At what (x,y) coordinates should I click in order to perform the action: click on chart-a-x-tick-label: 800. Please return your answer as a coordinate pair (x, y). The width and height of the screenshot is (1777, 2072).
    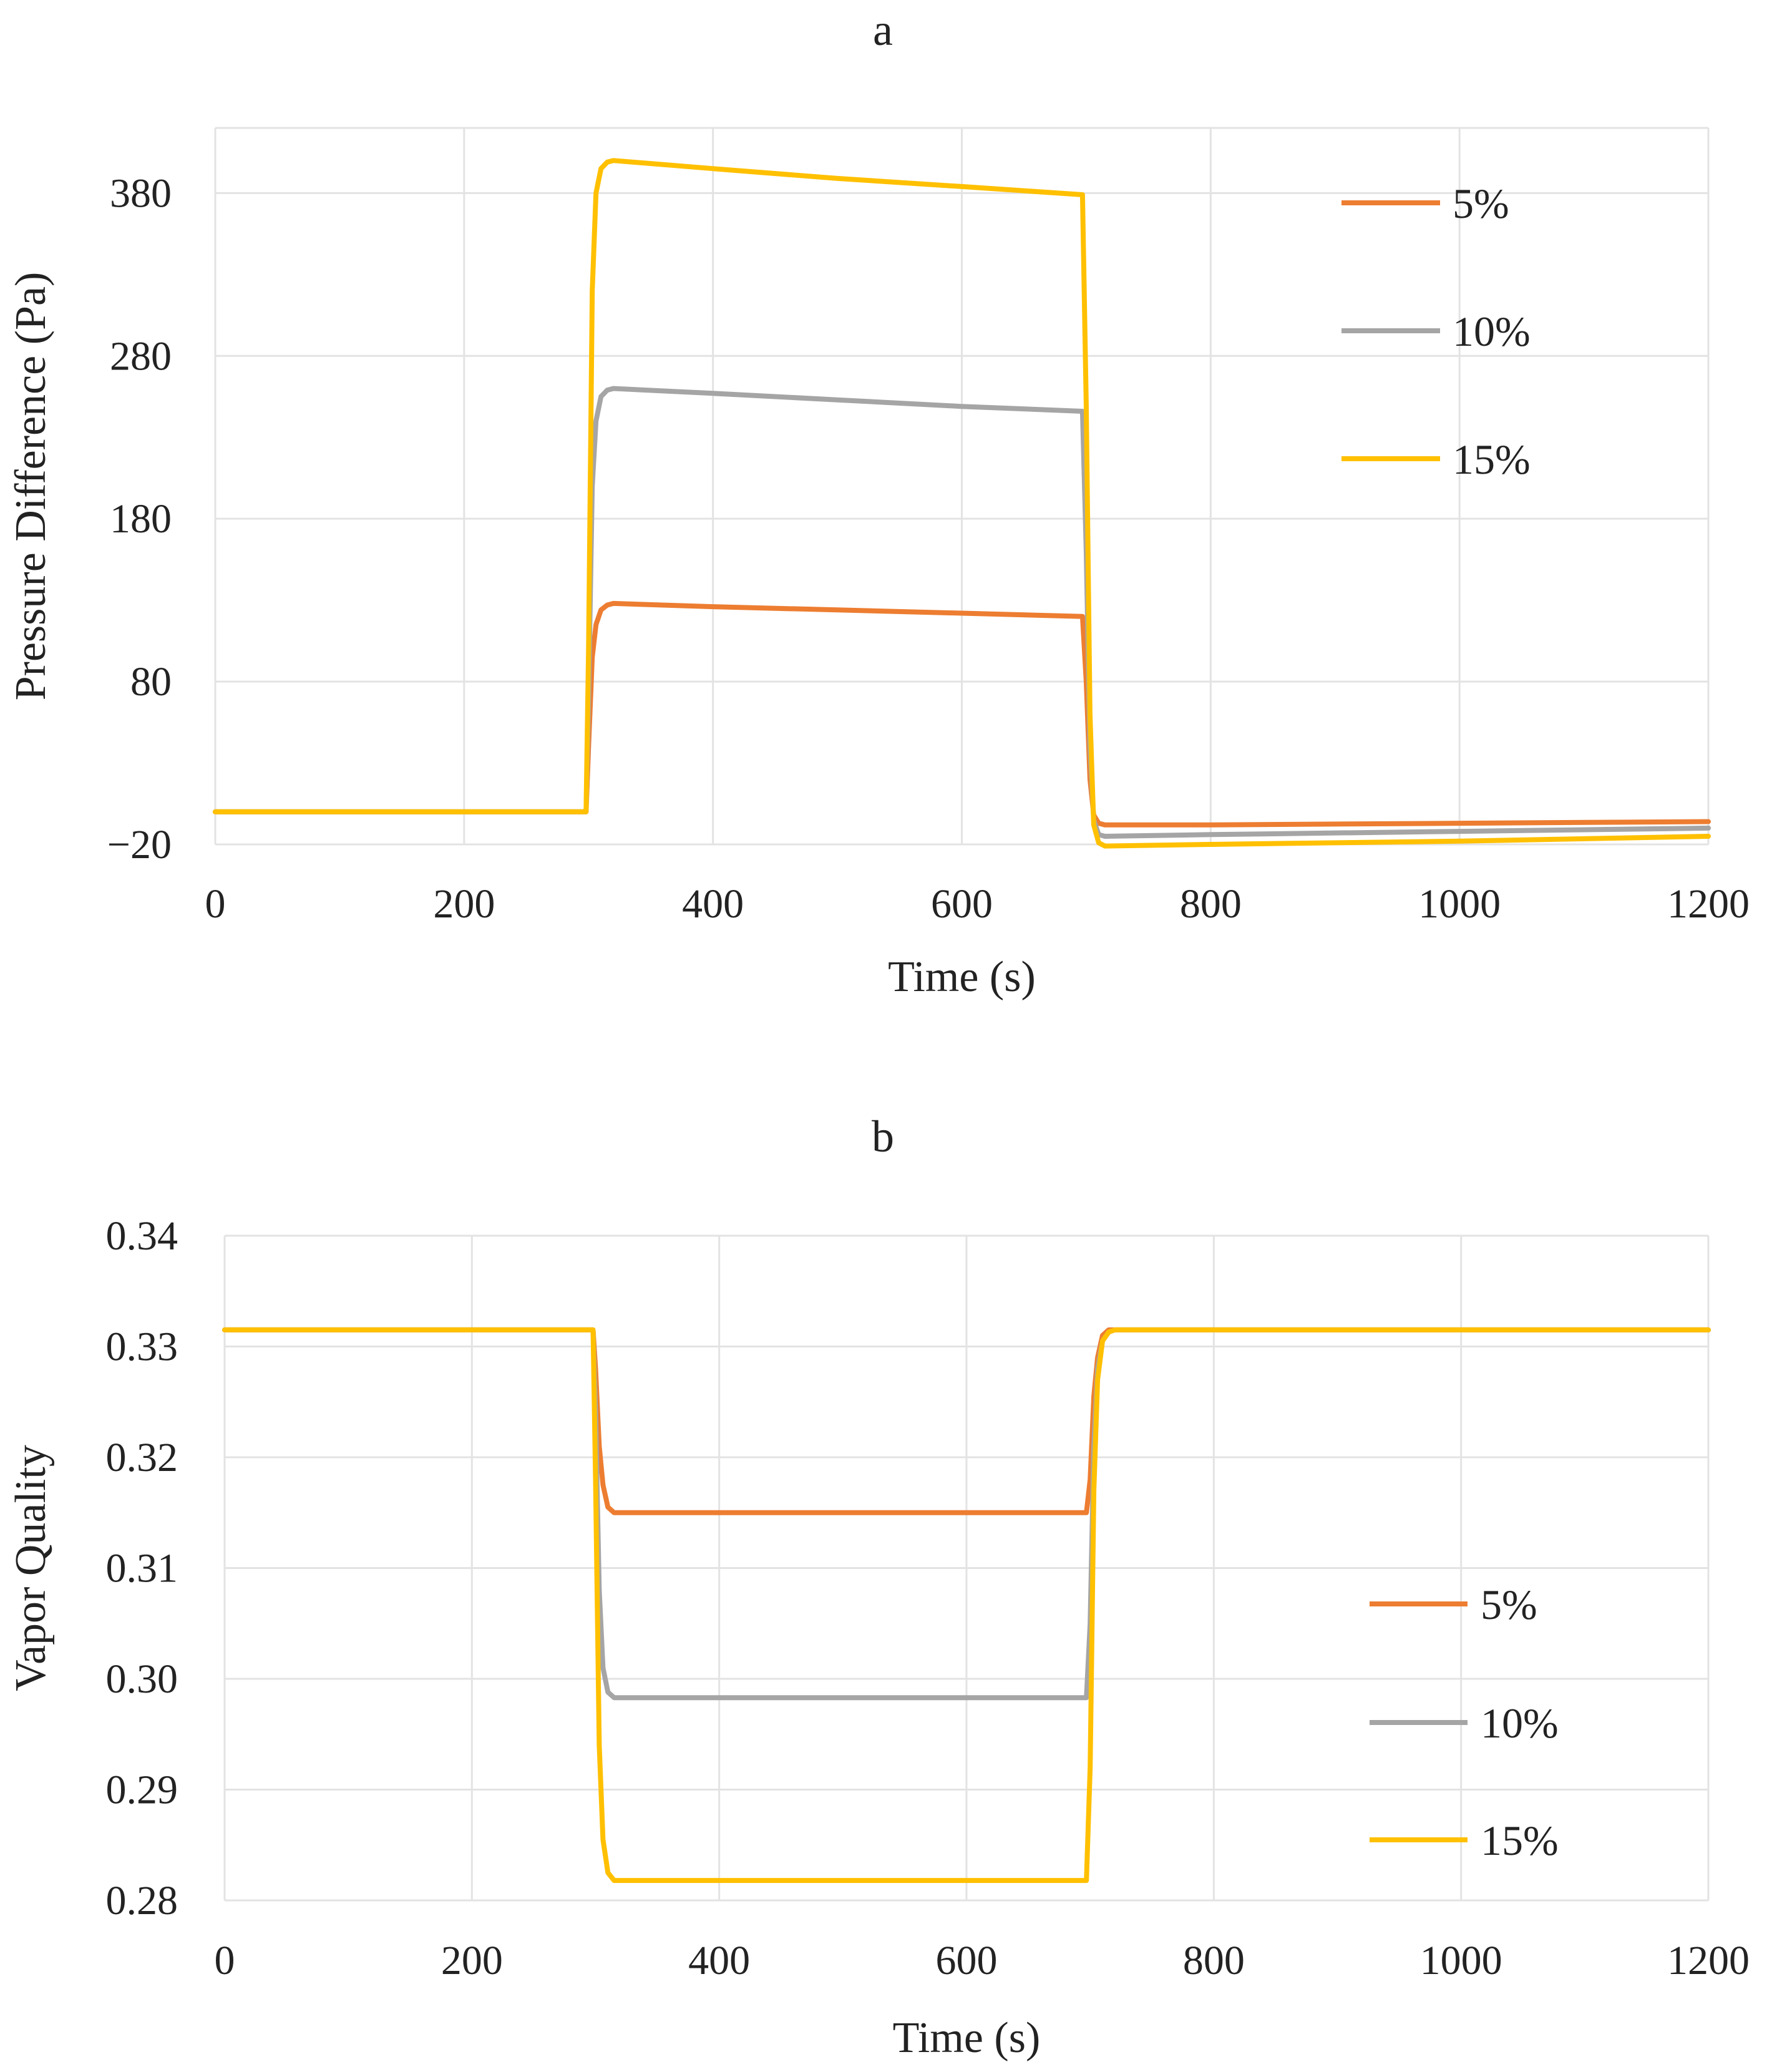
    Looking at the image, I should click on (1211, 904).